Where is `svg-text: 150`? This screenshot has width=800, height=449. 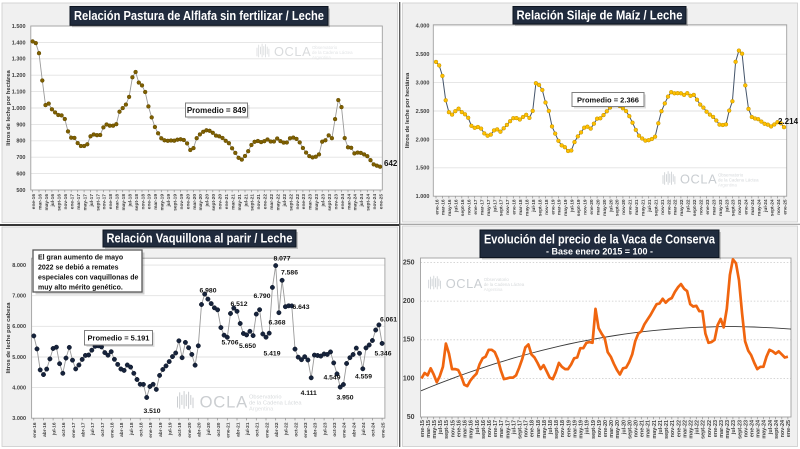 svg-text: 150 is located at coordinates (409, 340).